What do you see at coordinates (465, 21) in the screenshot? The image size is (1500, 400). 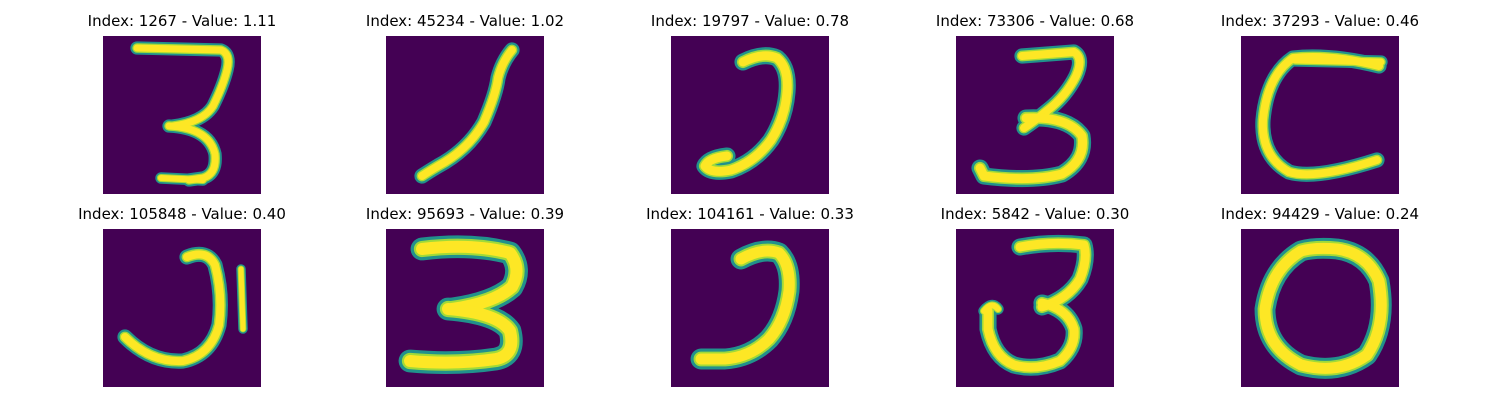 I see `panel-title: Index: 45234 - Value: 1.02` at bounding box center [465, 21].